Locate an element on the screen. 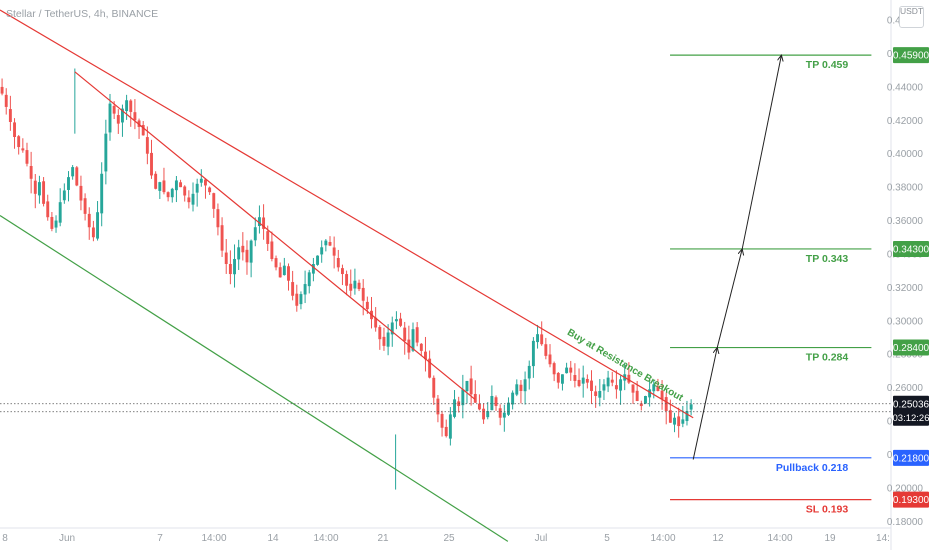 The image size is (932, 550). time-tick-label: 12 is located at coordinates (718, 538).